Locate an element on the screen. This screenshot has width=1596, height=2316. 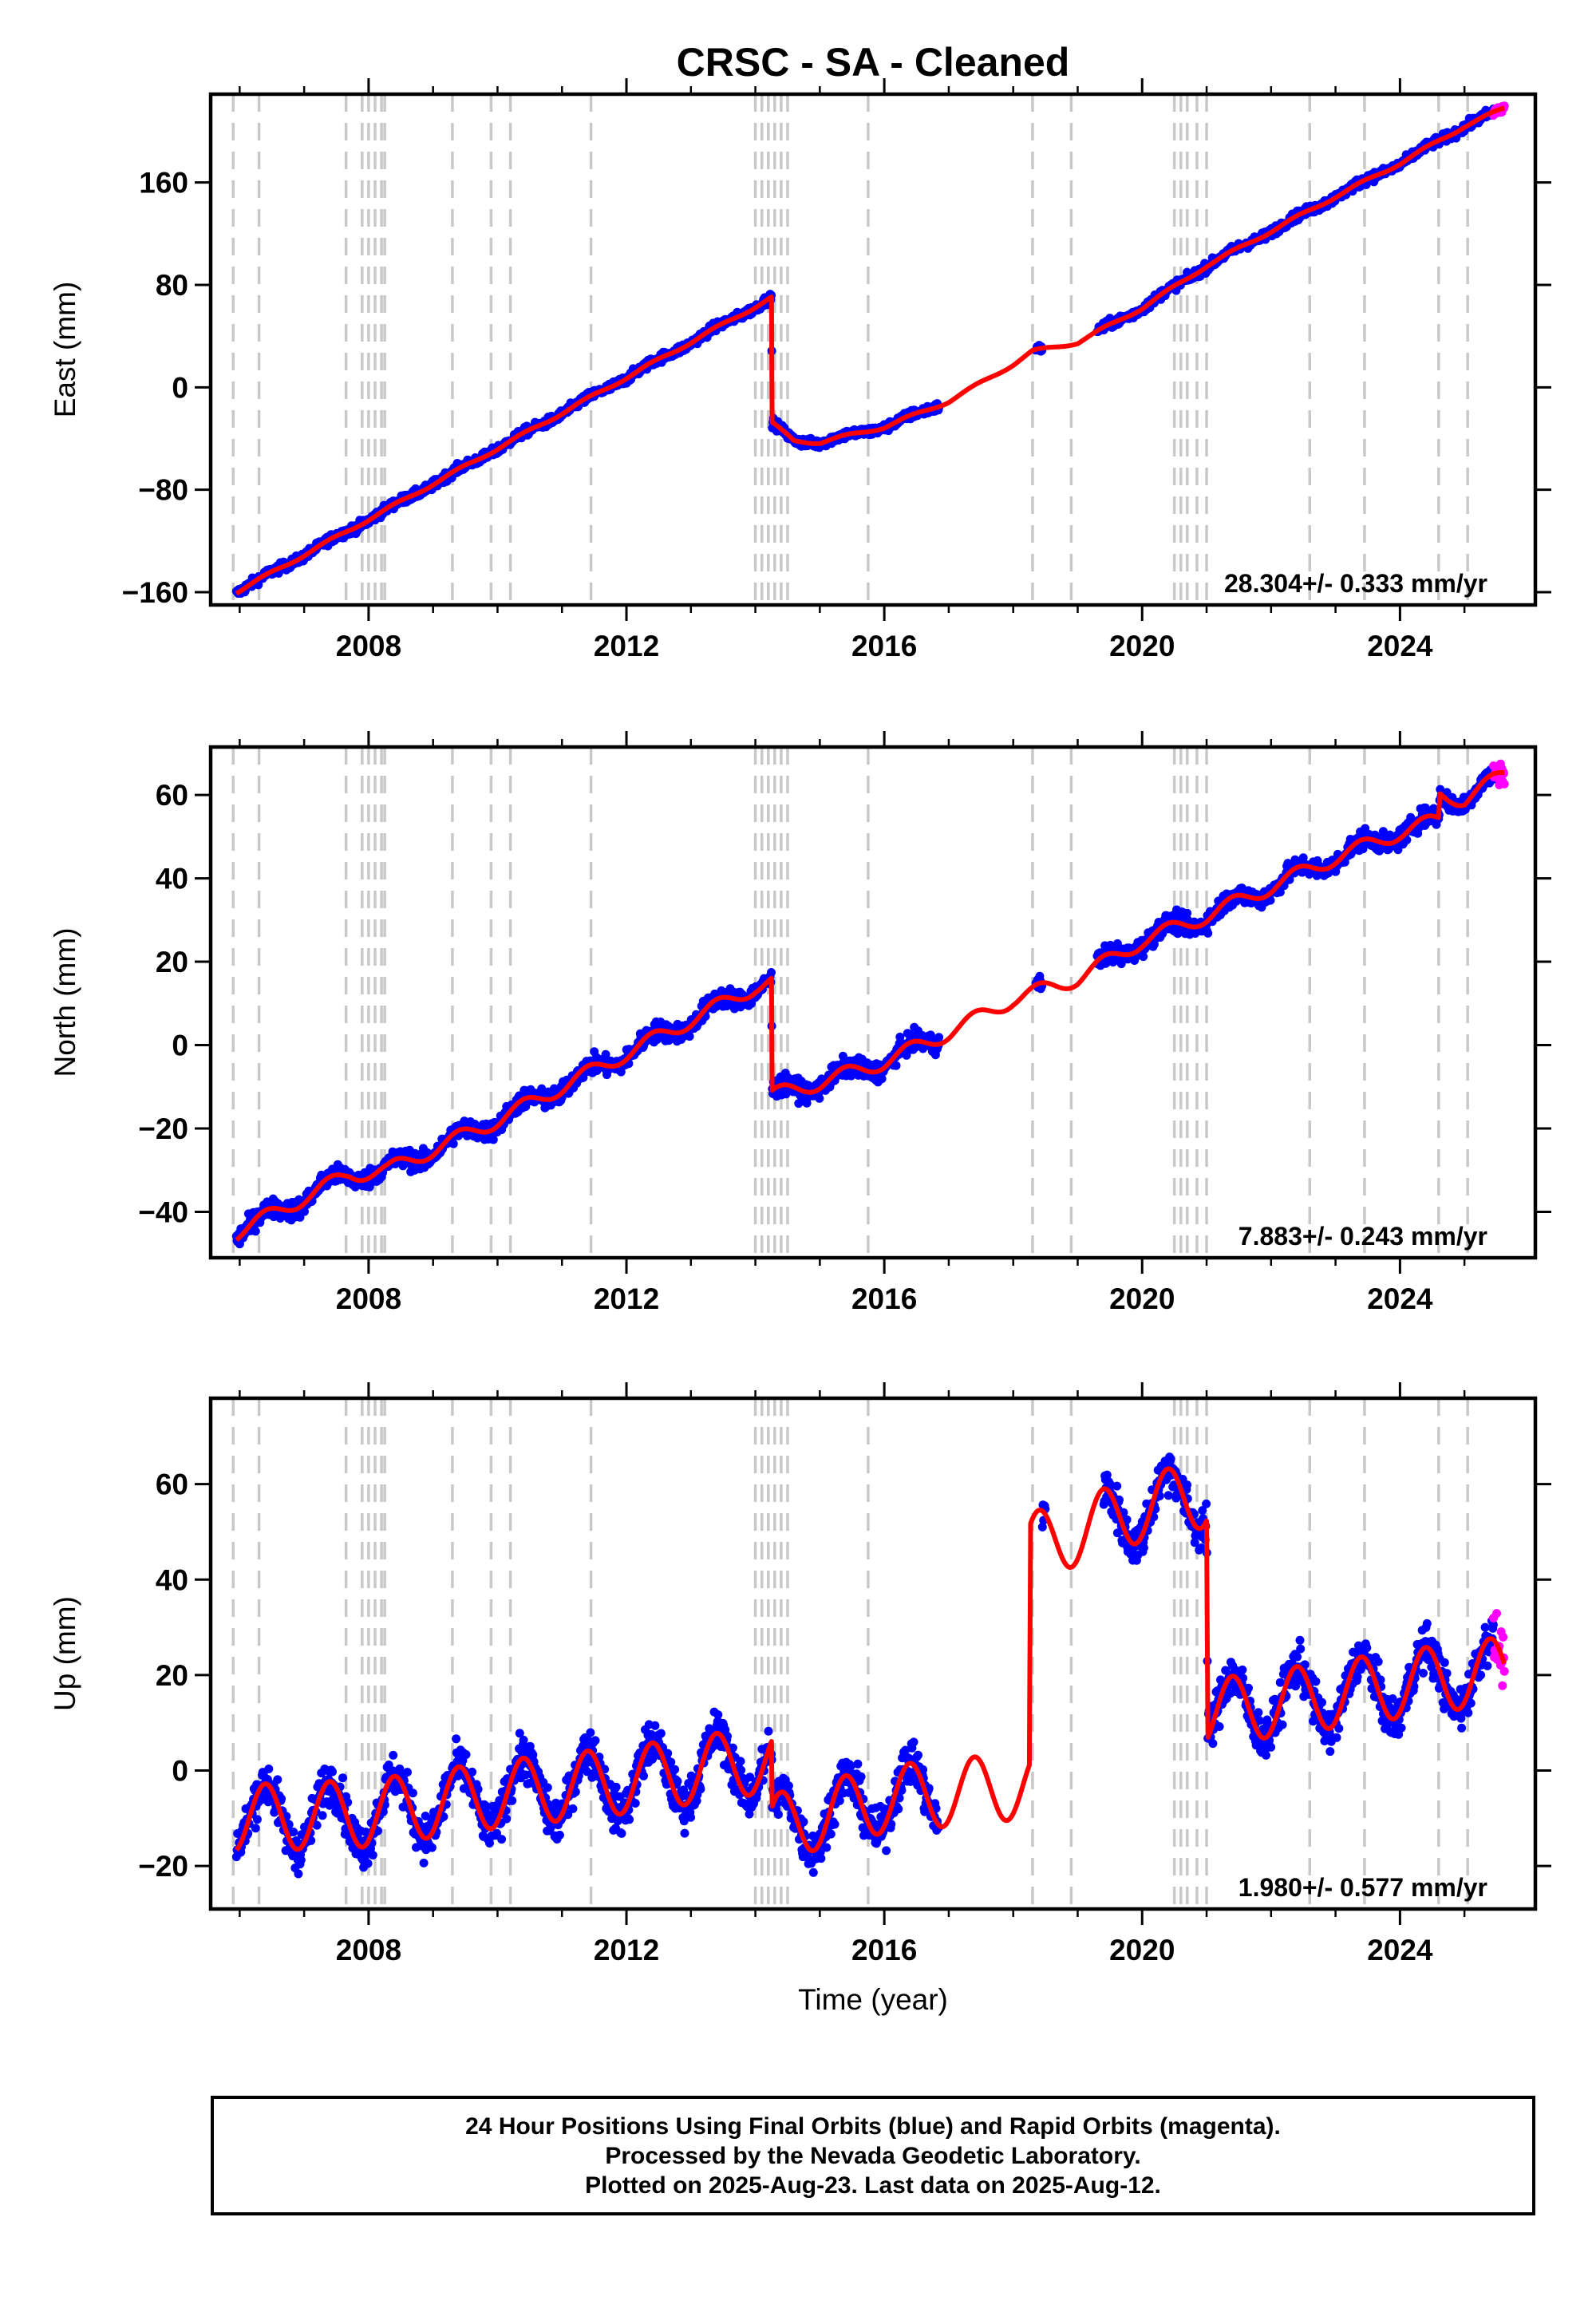
y-tick-label: 60 is located at coordinates (172, 795).